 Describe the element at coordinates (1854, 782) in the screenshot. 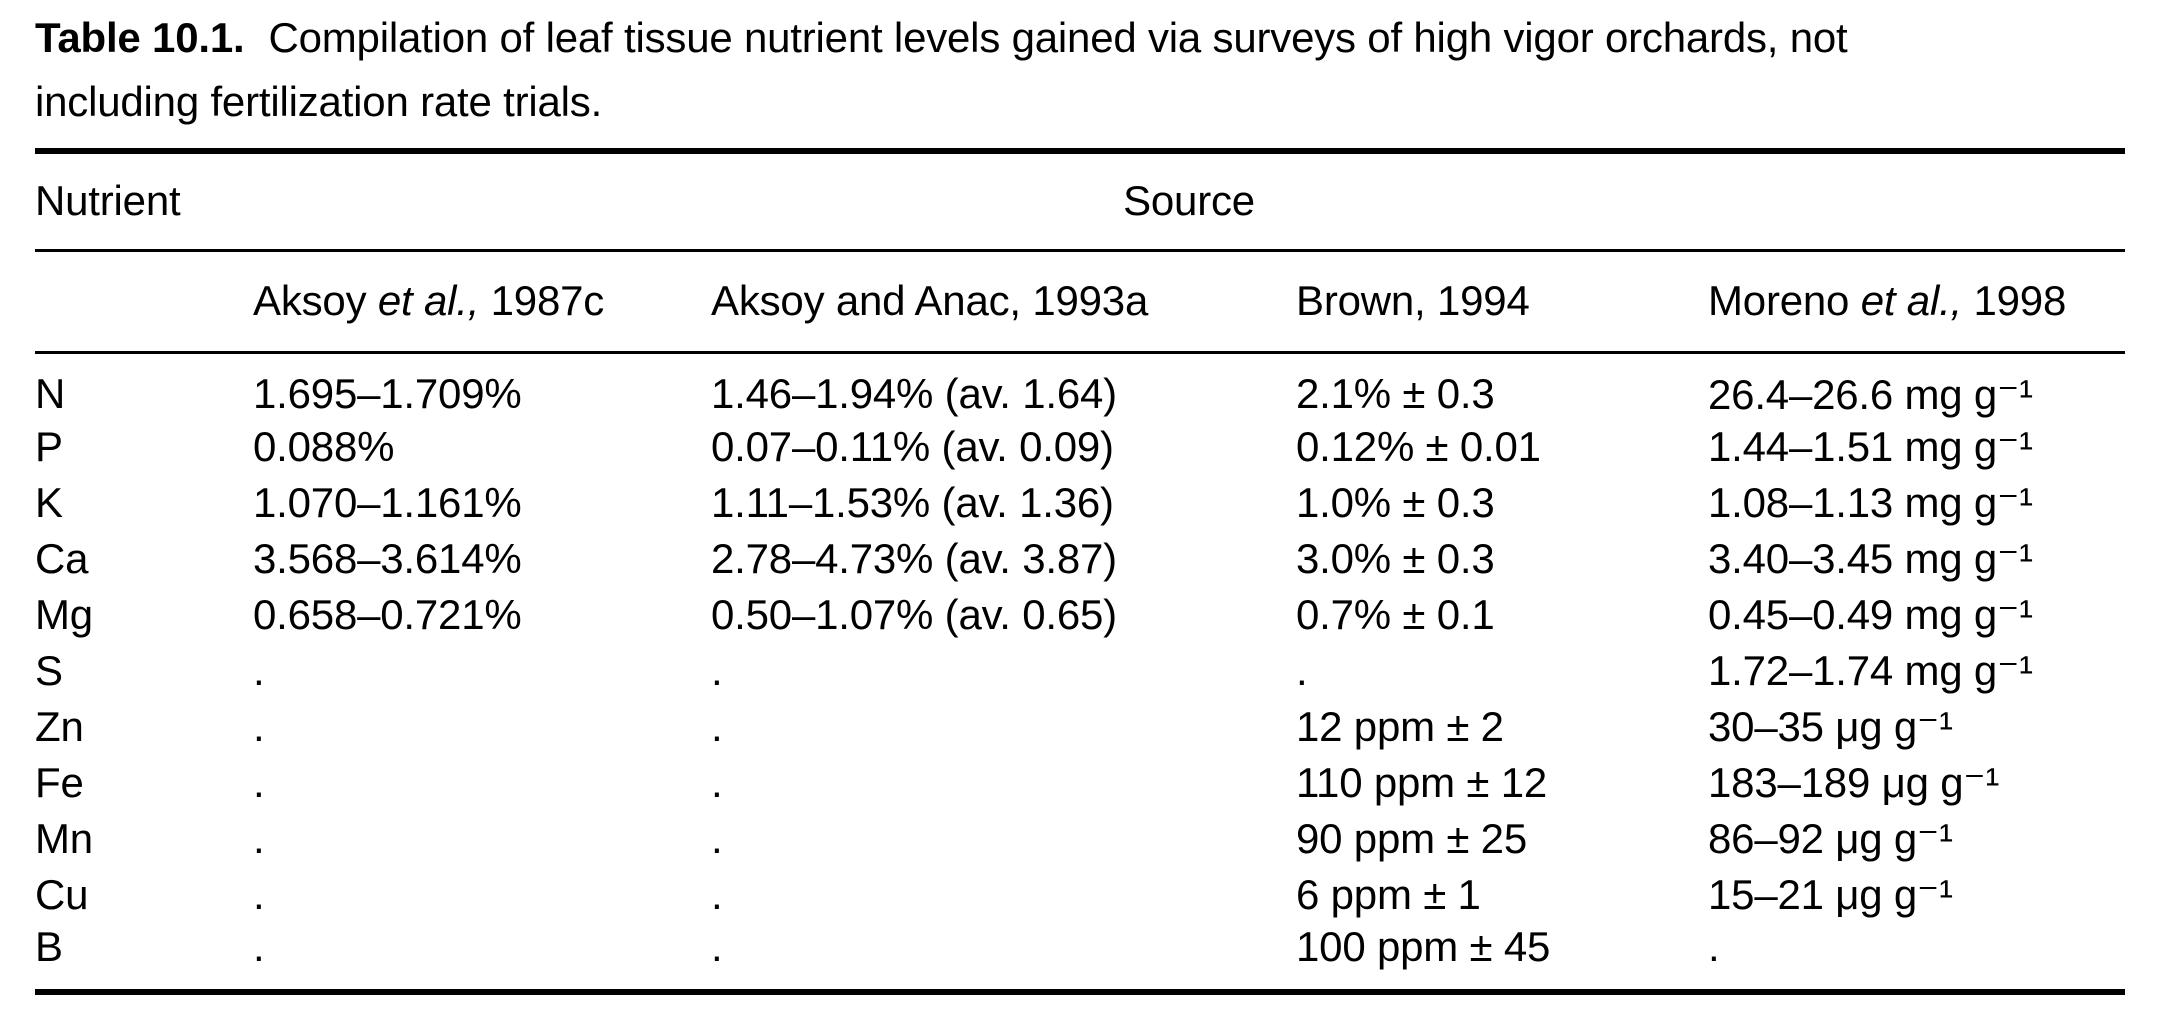

I see `value-cell: 183–189 μg g⁻¹` at that location.